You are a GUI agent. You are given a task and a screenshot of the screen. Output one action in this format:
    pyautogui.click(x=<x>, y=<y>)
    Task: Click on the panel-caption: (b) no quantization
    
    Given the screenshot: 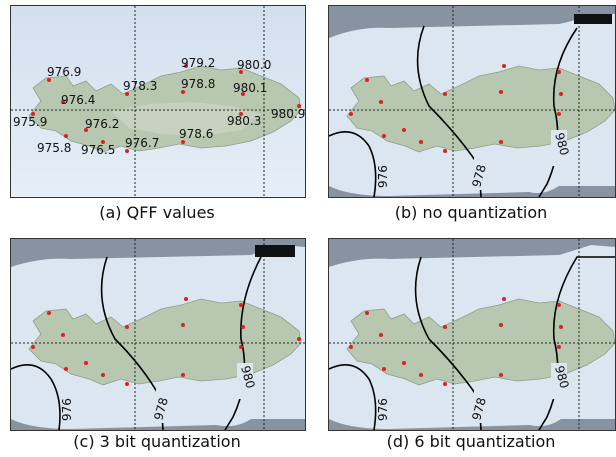 What is the action you would take?
    pyautogui.click(x=471, y=212)
    